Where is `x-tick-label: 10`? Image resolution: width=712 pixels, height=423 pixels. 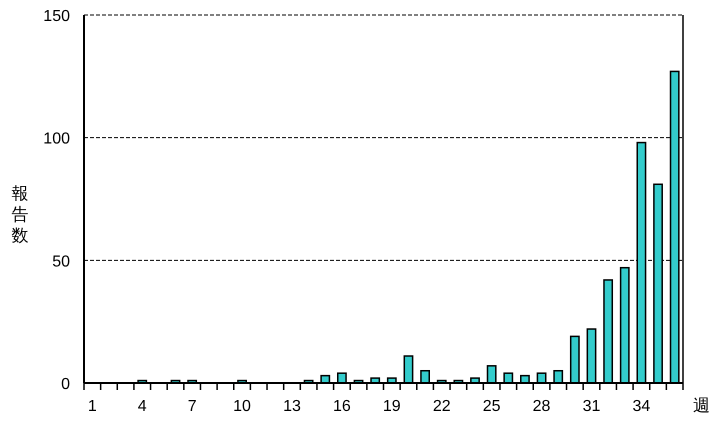
x-tick-label: 10 is located at coordinates (242, 406).